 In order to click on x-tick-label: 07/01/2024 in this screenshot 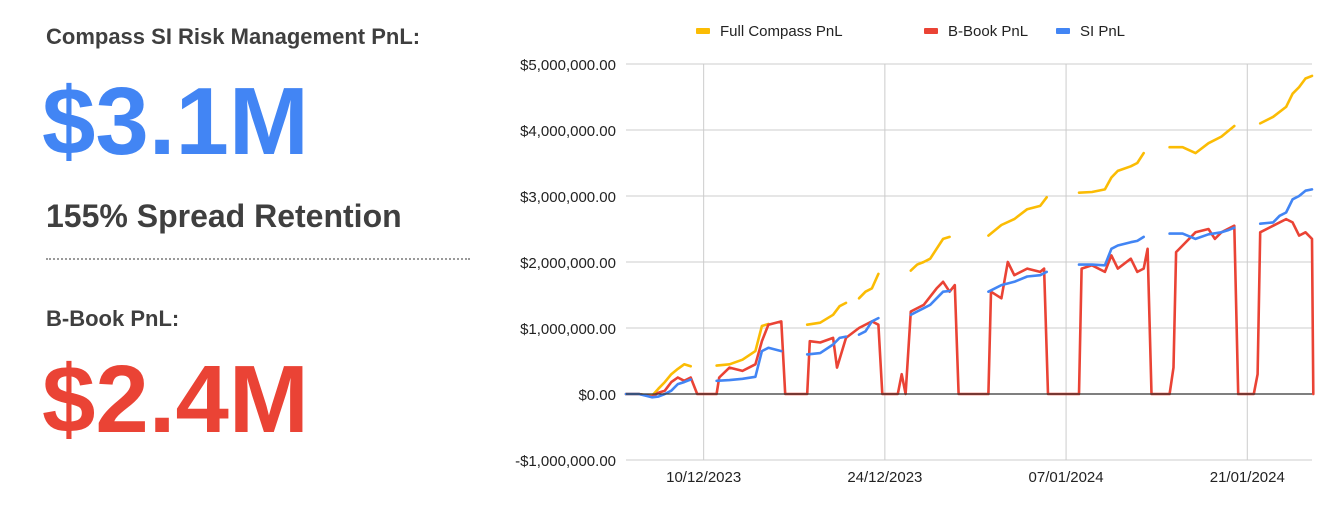, I will do `click(1066, 477)`.